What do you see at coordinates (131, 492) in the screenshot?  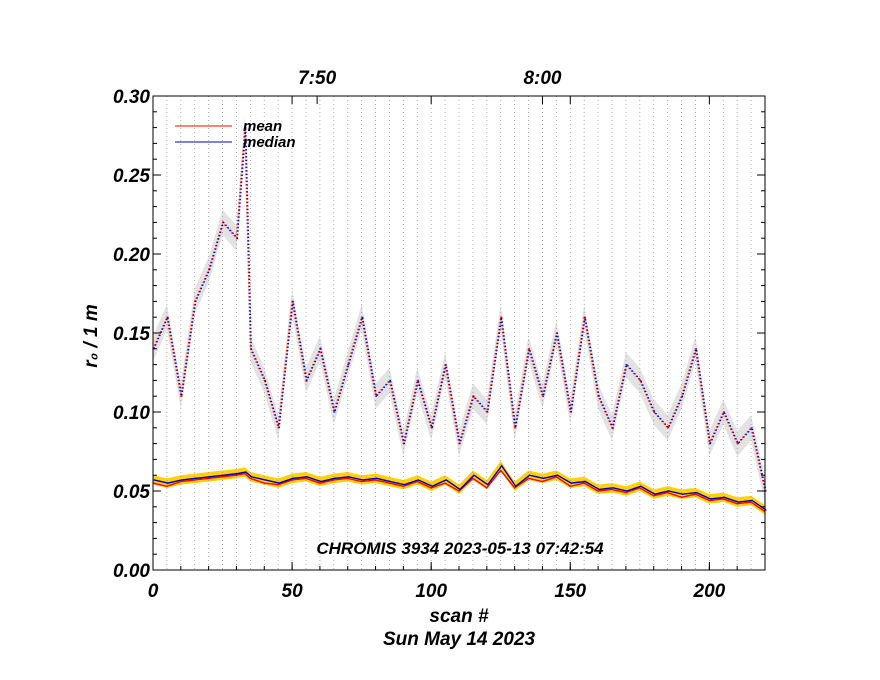 I see `y-tick-label: 0.05` at bounding box center [131, 492].